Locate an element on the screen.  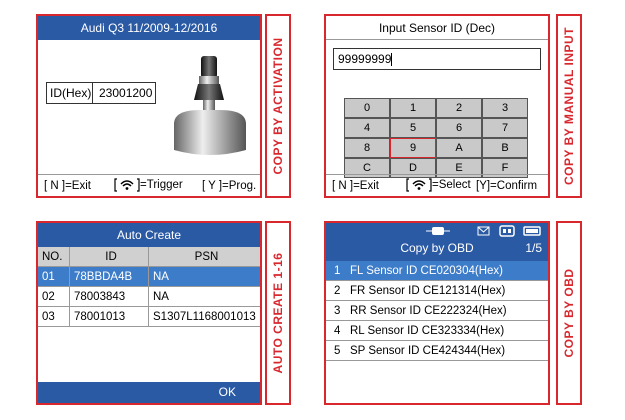
side-label-box: COPY BY ACTIVATION is located at coordinates (278, 106).